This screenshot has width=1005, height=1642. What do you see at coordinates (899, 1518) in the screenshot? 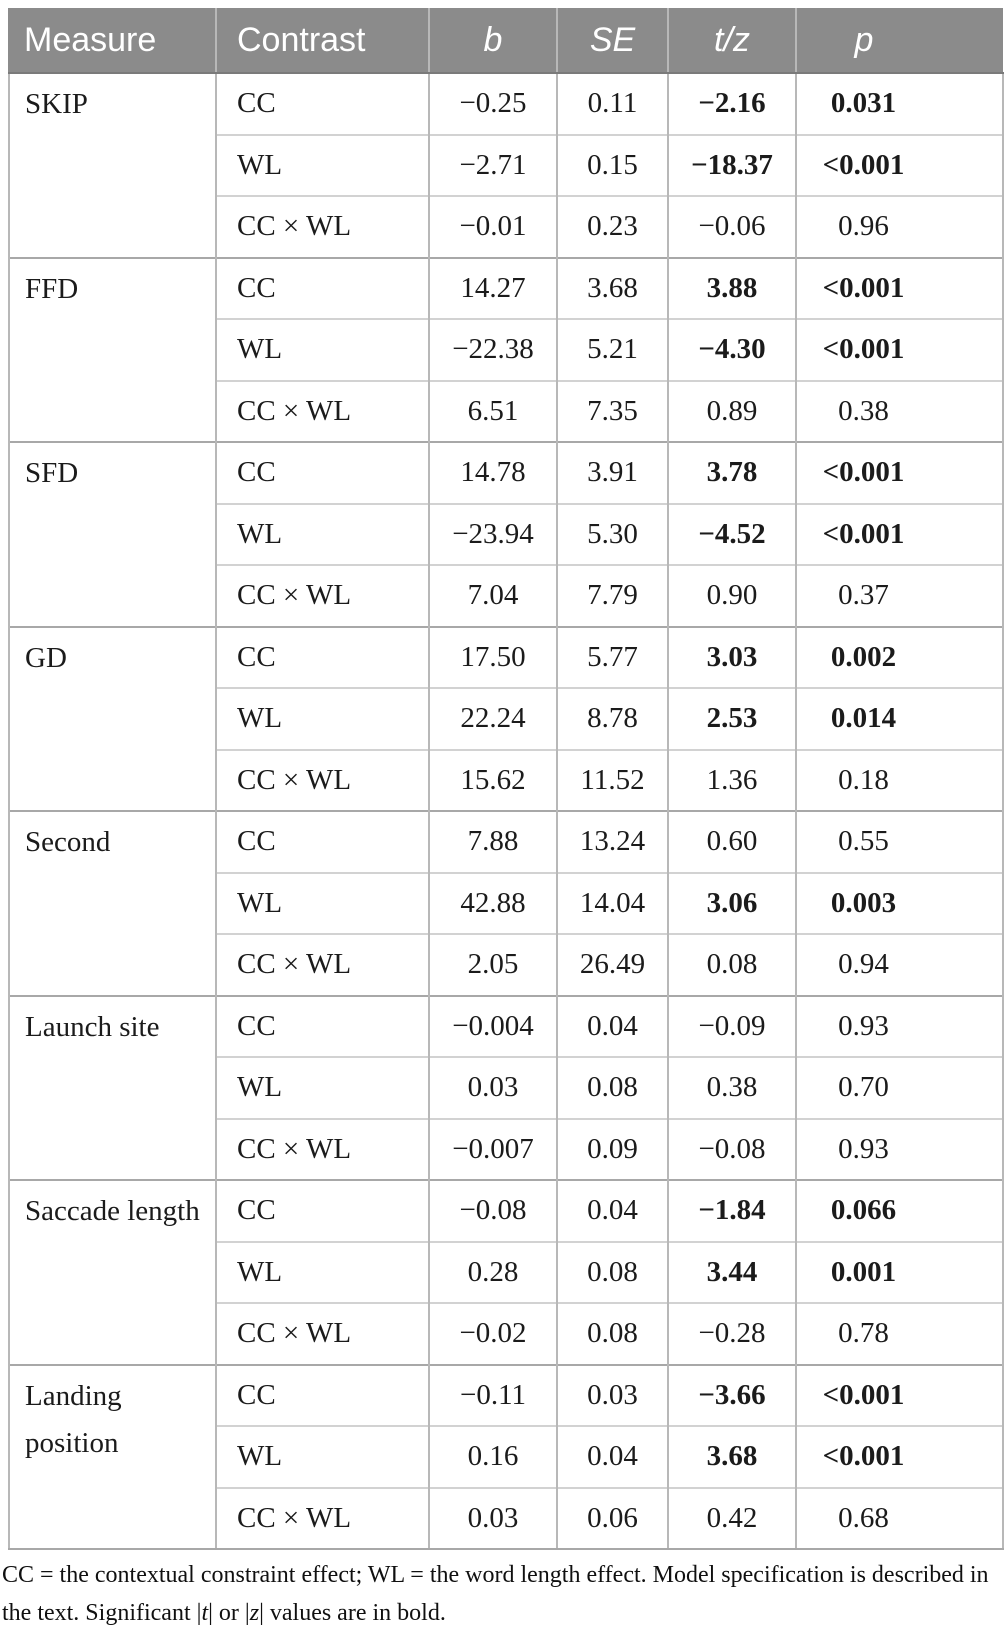
I see `p-value: 0.68` at bounding box center [899, 1518].